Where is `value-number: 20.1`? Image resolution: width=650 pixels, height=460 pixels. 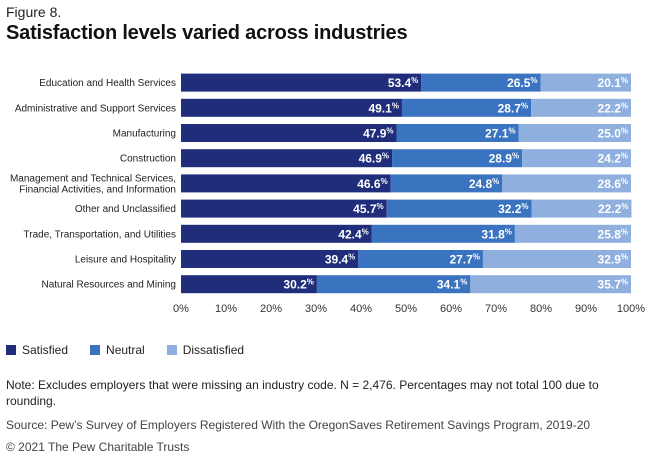 value-number: 20.1 is located at coordinates (610, 83).